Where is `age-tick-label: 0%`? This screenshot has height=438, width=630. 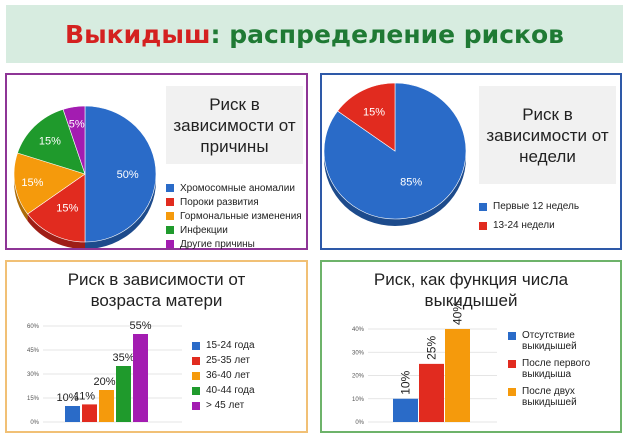
age-tick-label: 0% is located at coordinates (34, 423).